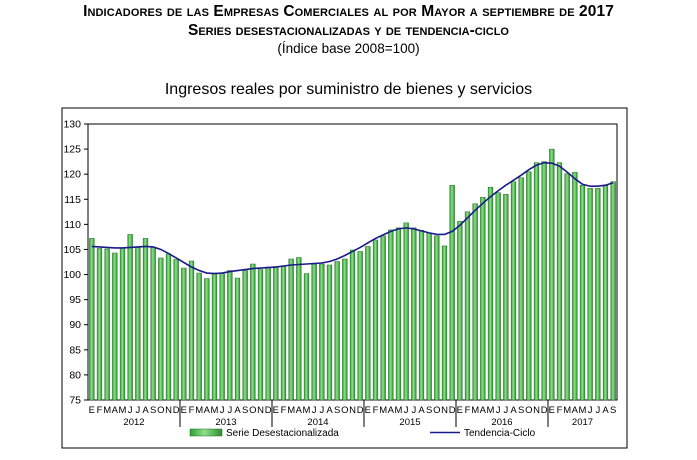  Describe the element at coordinates (348, 48) in the screenshot. I see `index-base-note: (Índice base 2008=100)` at that location.